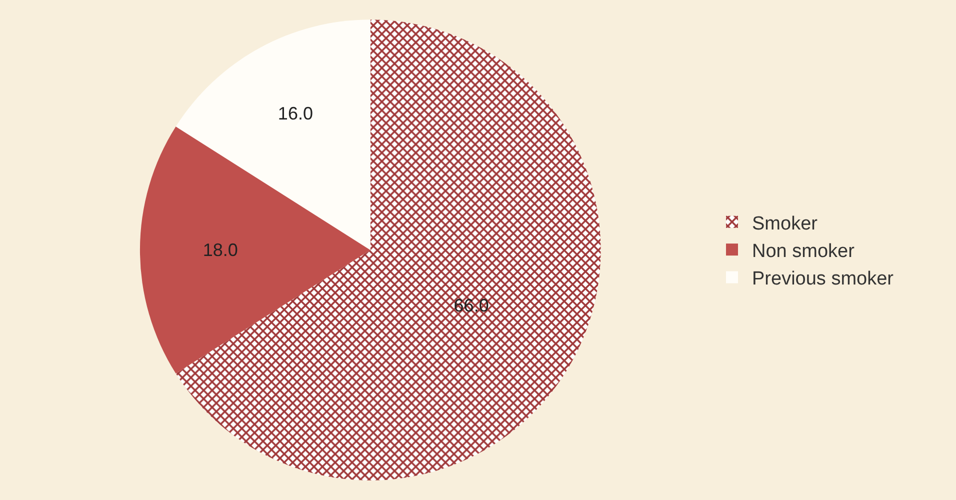 The image size is (956, 500). What do you see at coordinates (471, 306) in the screenshot?
I see `data-label: 66.0` at bounding box center [471, 306].